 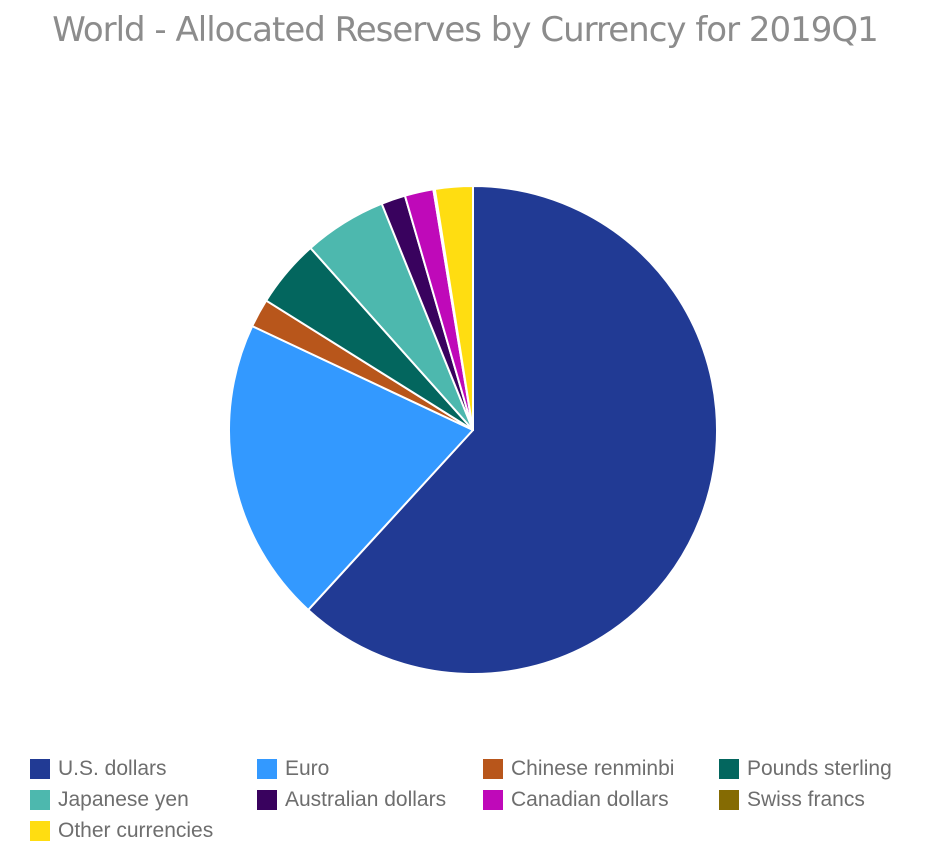 I want to click on legend-item: Japanese yen, so click(x=109, y=800).